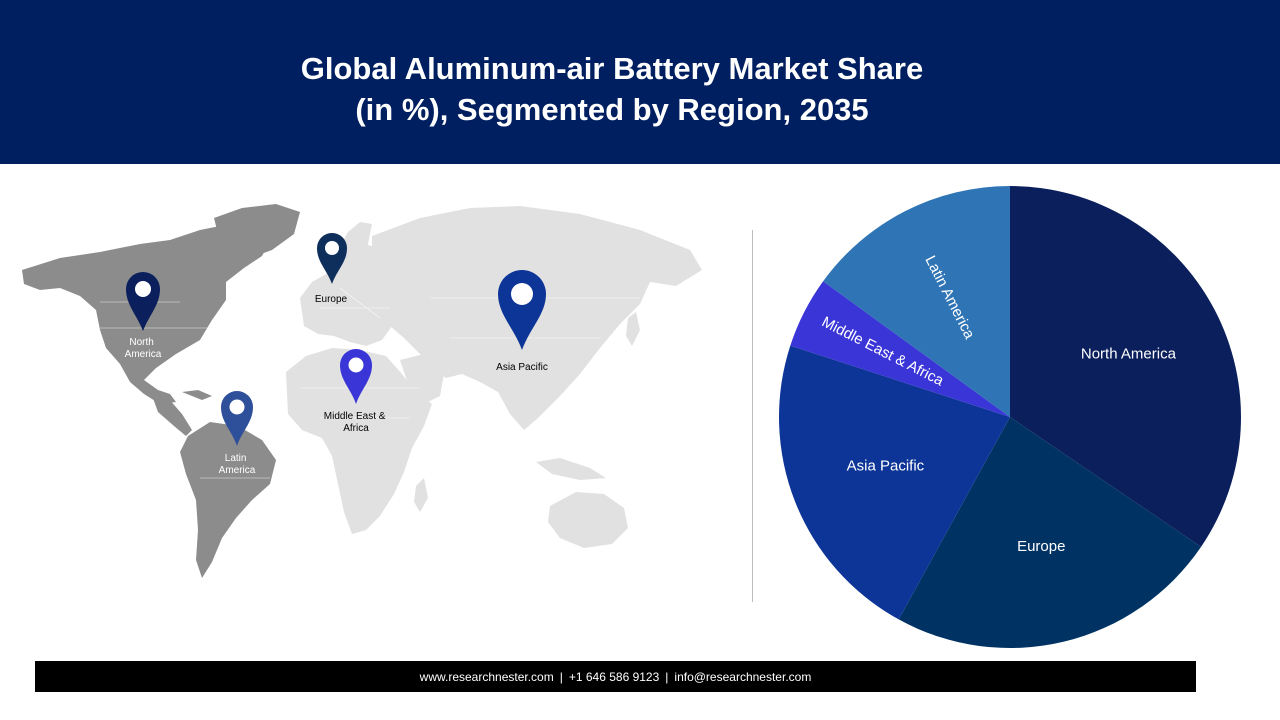 The height and width of the screenshot is (720, 1280). Describe the element at coordinates (359, 441) in the screenshot. I see `africa-shape` at that location.